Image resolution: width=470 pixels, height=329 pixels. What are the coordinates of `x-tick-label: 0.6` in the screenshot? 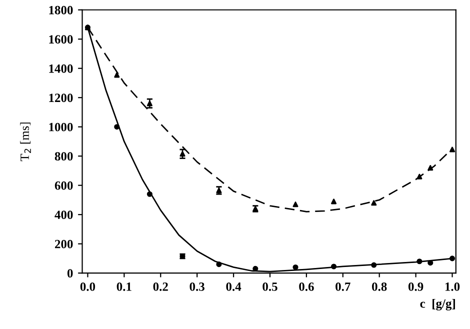 It's located at (306, 286).